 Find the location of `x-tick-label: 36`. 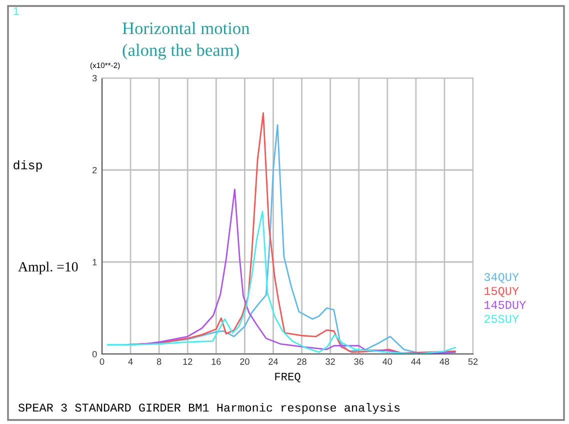

x-tick-label: 36 is located at coordinates (359, 361).